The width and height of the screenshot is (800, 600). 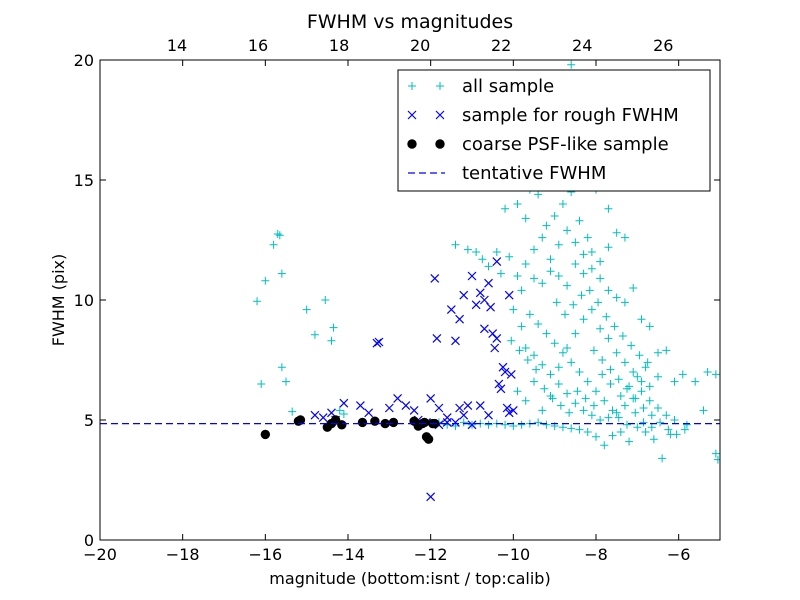 I want to click on top-tick-label: 14, so click(x=177, y=45).